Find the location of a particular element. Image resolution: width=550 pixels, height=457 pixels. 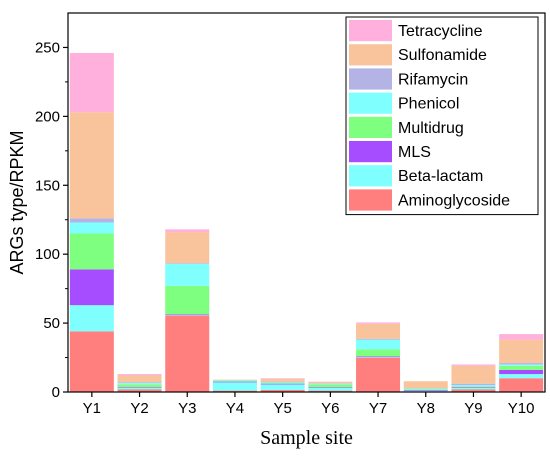

legend-swatch-mls is located at coordinates (370, 151).